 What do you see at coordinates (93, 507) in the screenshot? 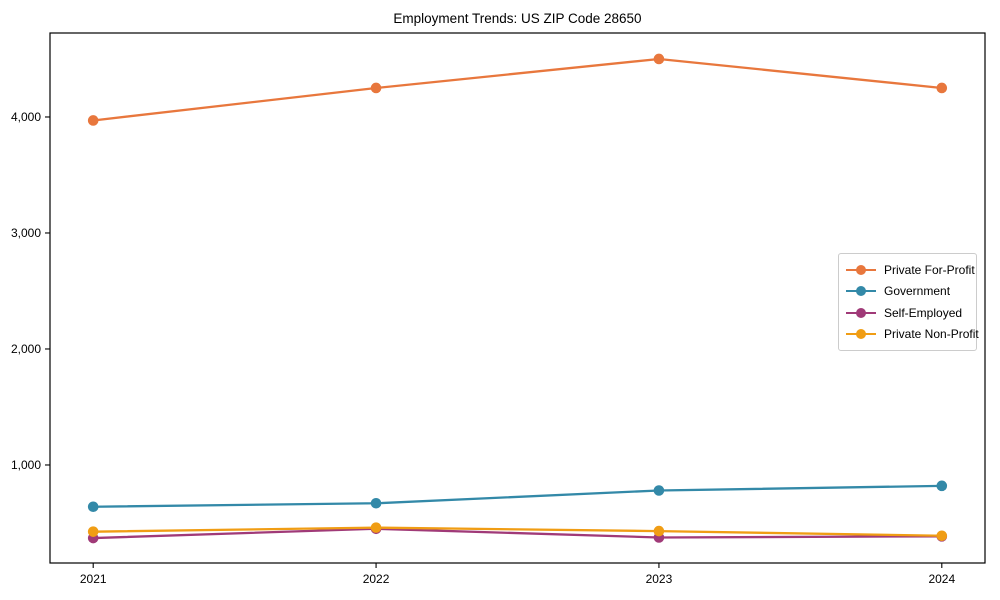
I see `series-point-government-2021` at bounding box center [93, 507].